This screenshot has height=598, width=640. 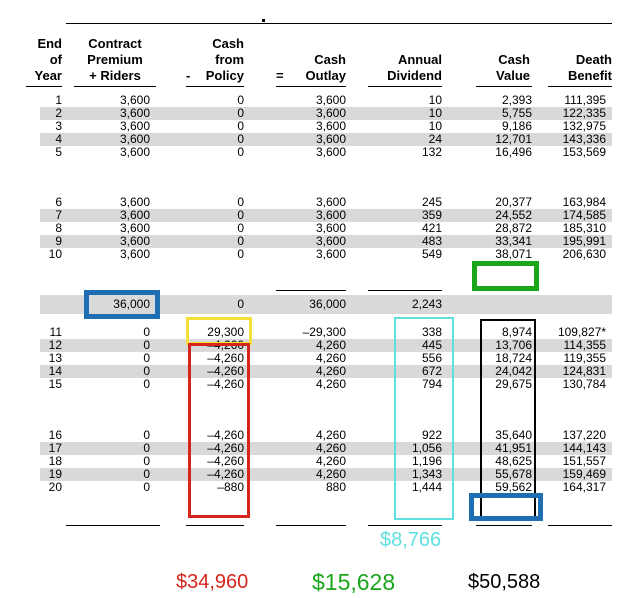 I want to click on cash-value-cell: 8,974, so click(x=516, y=332).